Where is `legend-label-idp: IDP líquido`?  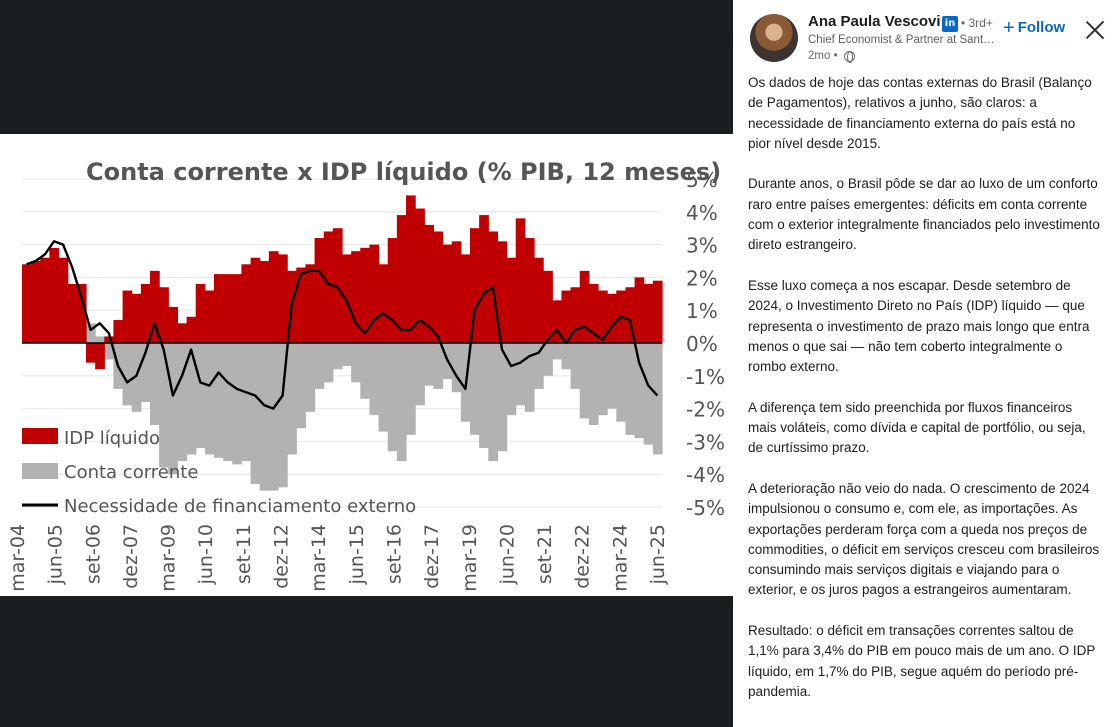 legend-label-idp: IDP líquido is located at coordinates (112, 438).